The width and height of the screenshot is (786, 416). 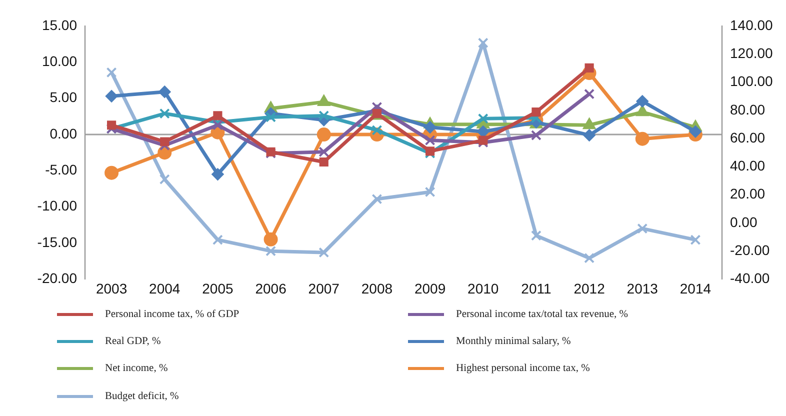 I want to click on x-tick-label: 2004, so click(x=164, y=288).